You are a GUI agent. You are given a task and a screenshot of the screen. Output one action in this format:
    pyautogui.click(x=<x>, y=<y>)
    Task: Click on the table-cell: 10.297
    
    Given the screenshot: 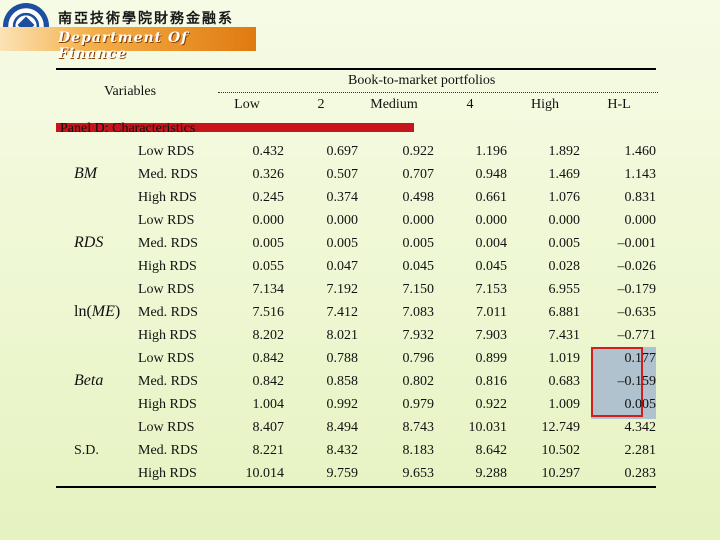 What is the action you would take?
    pyautogui.click(x=561, y=473)
    